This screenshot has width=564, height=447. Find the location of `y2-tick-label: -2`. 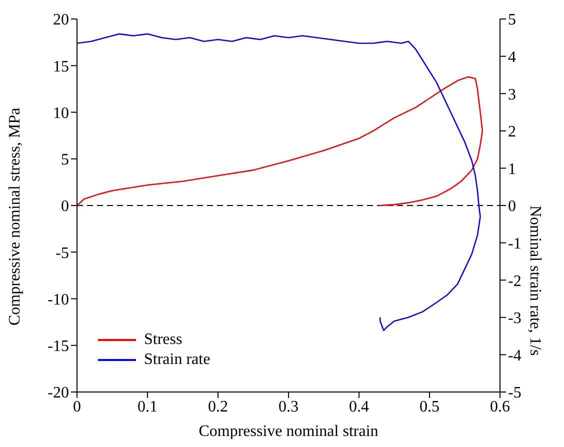

y2-tick-label: -2 is located at coordinates (515, 281).